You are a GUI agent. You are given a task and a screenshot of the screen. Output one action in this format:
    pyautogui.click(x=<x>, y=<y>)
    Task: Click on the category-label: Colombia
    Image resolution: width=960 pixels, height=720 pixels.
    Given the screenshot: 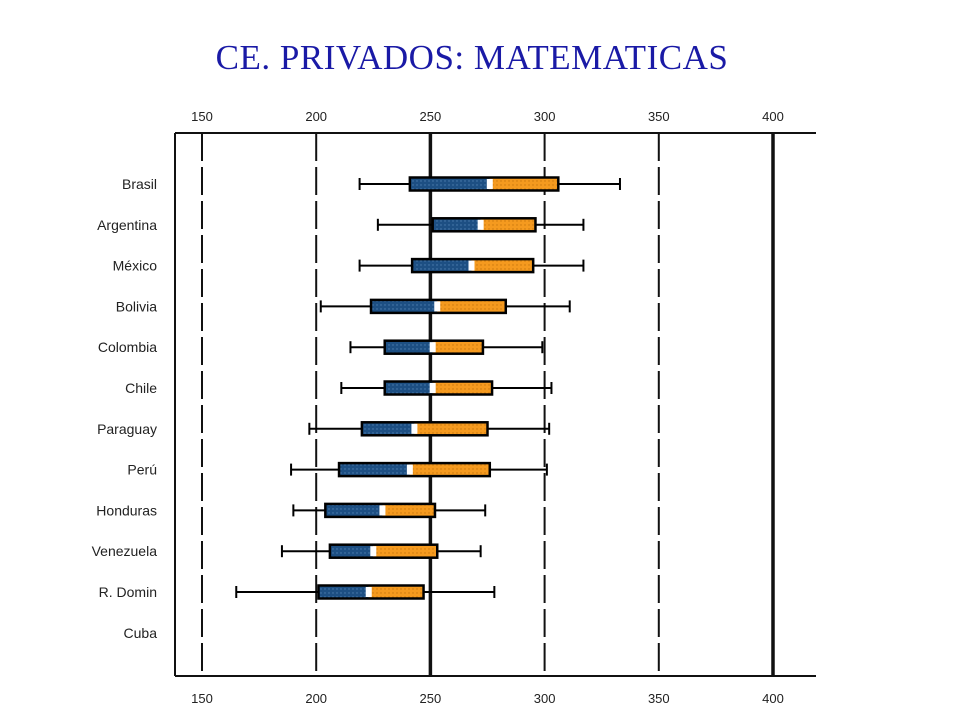 What is the action you would take?
    pyautogui.click(x=127, y=347)
    